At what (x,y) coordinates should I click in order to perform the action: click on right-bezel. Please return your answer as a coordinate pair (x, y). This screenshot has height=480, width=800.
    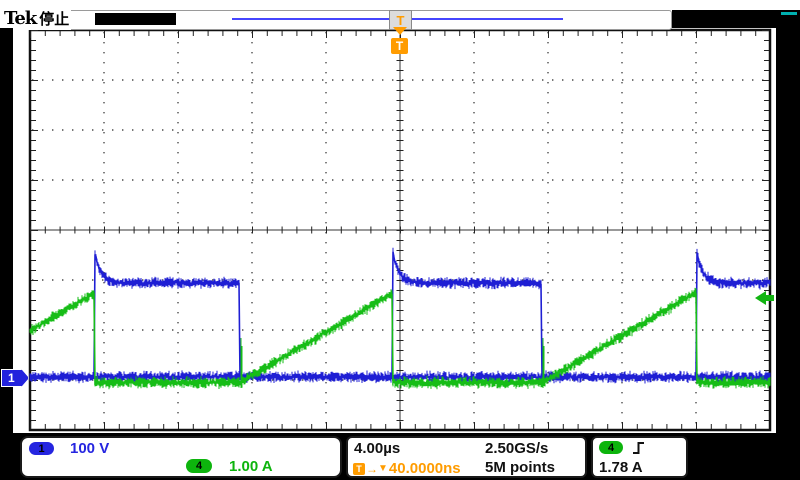
    Looking at the image, I should click on (788, 230).